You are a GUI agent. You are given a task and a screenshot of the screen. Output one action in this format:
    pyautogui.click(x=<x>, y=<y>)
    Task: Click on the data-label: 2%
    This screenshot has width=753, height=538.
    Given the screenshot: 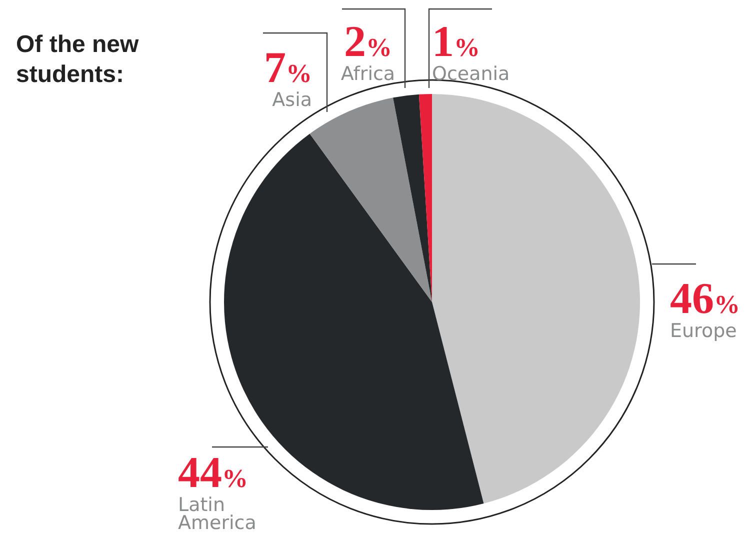 What is the action you would take?
    pyautogui.click(x=368, y=41)
    